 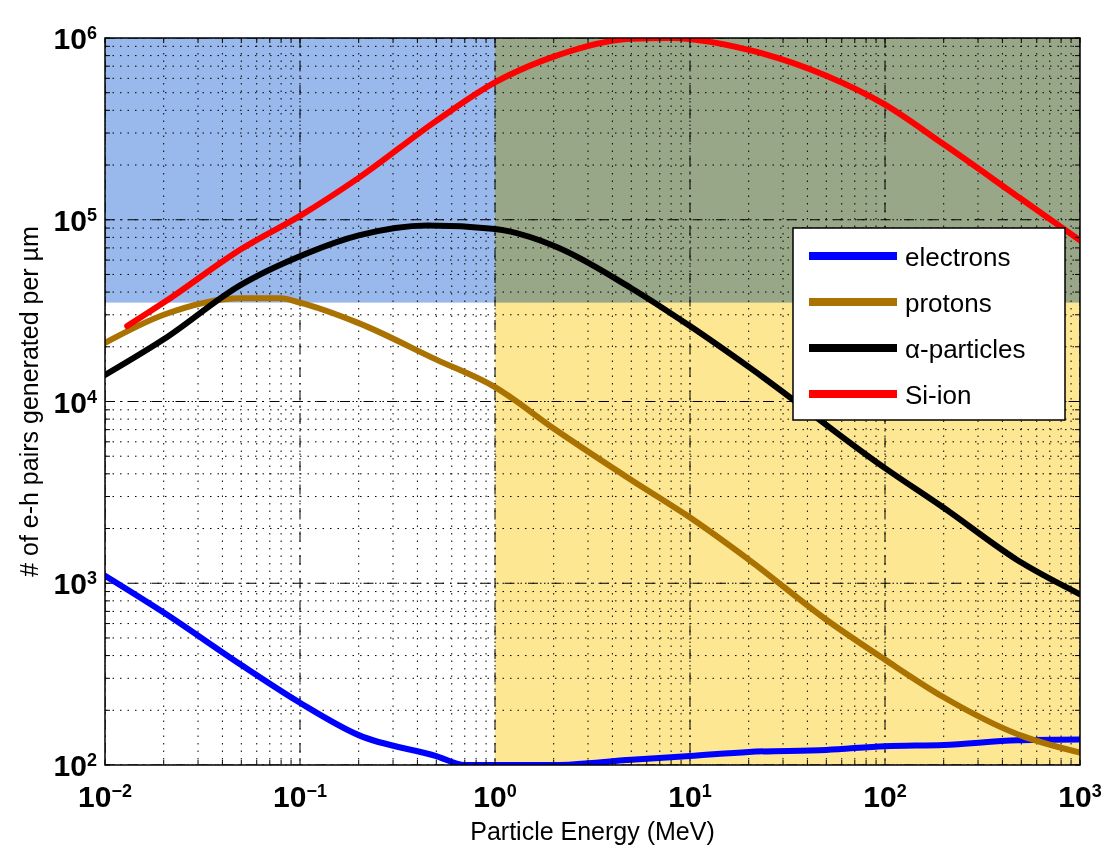 What do you see at coordinates (1080, 796) in the screenshot?
I see `x-tick-label: 10$^{3}$` at bounding box center [1080, 796].